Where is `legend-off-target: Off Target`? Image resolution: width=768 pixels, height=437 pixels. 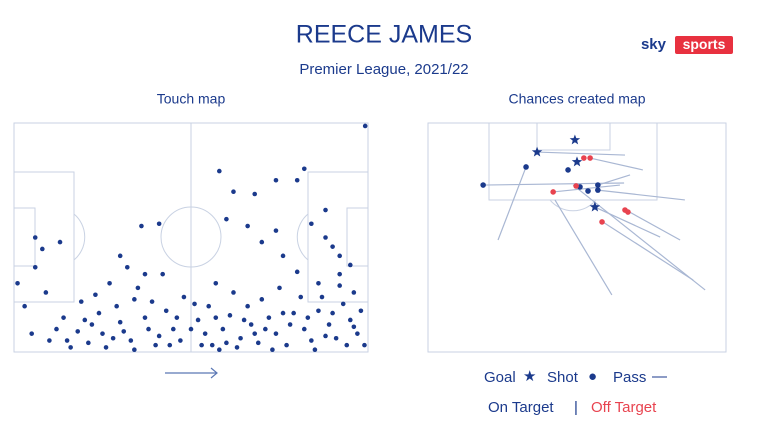
legend-off-target: Off Target is located at coordinates (624, 407).